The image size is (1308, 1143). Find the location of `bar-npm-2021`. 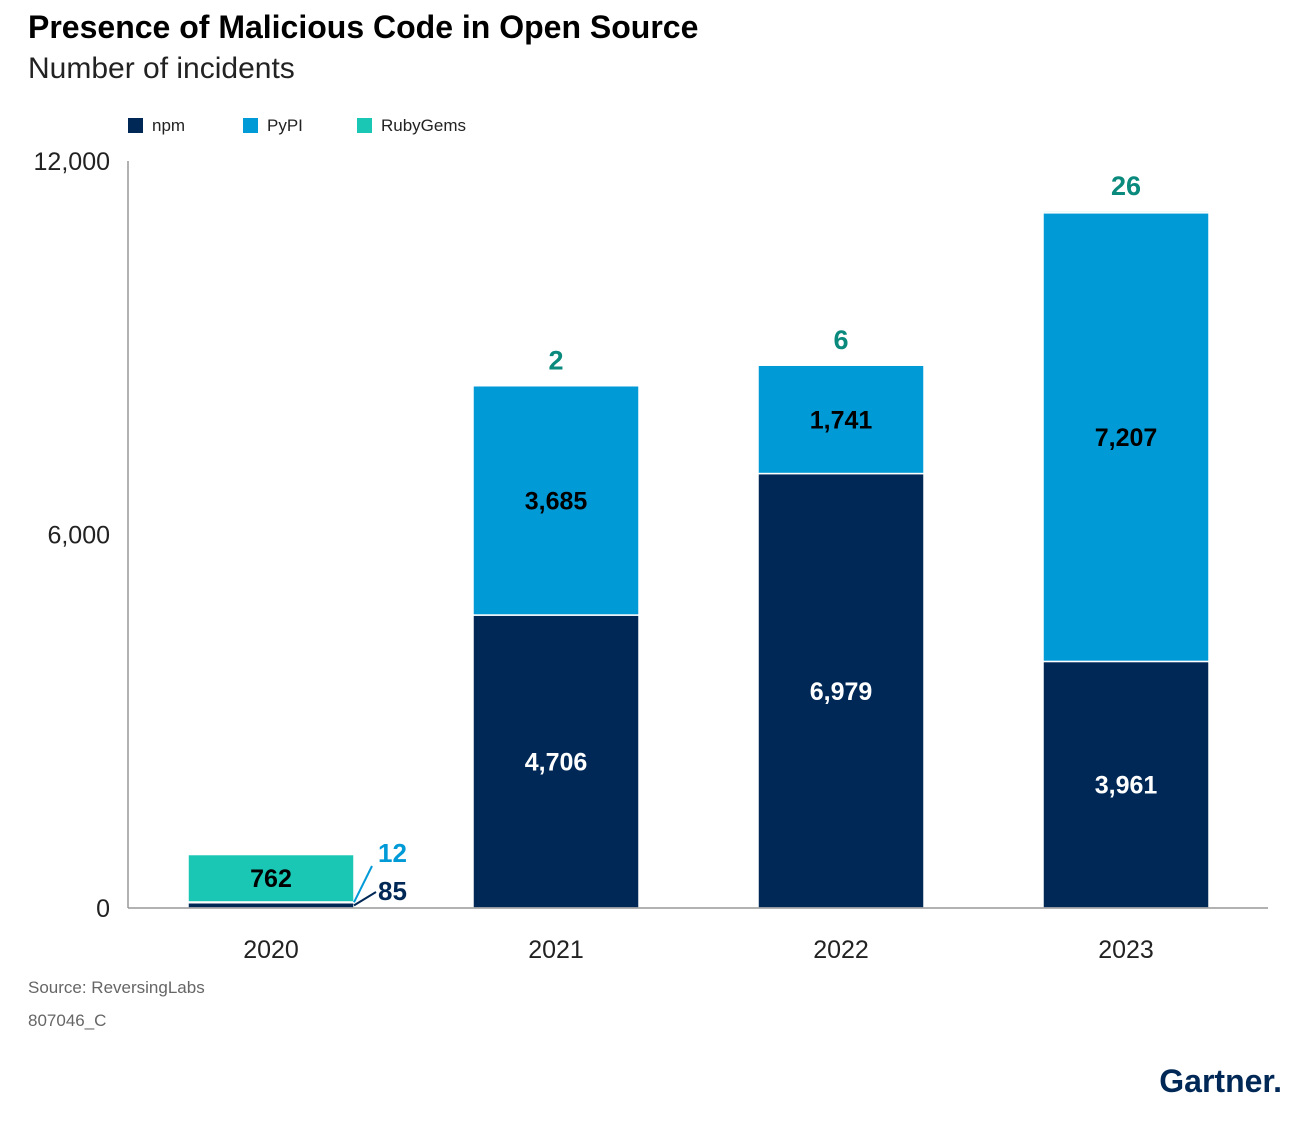

bar-npm-2021 is located at coordinates (556, 761).